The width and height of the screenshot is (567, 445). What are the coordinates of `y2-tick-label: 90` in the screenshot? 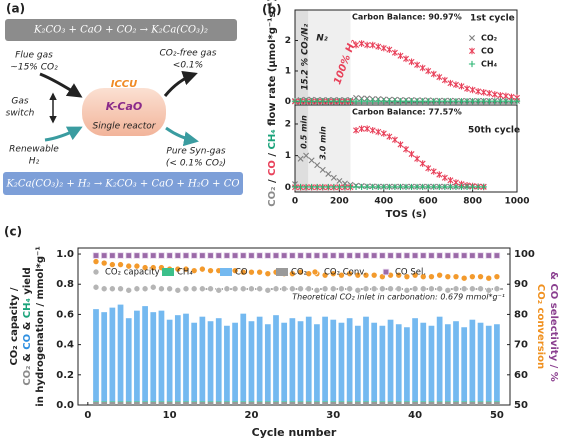 It's located at (521, 284).